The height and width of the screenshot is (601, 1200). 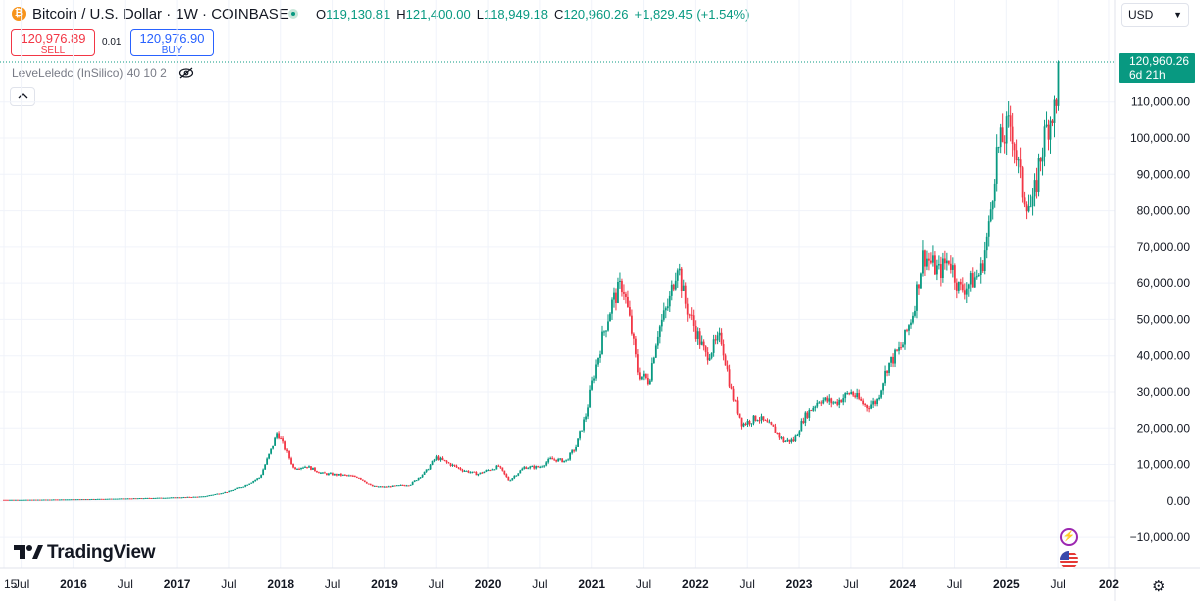 What do you see at coordinates (596, 14) in the screenshot?
I see `close-value: 120,960.26` at bounding box center [596, 14].